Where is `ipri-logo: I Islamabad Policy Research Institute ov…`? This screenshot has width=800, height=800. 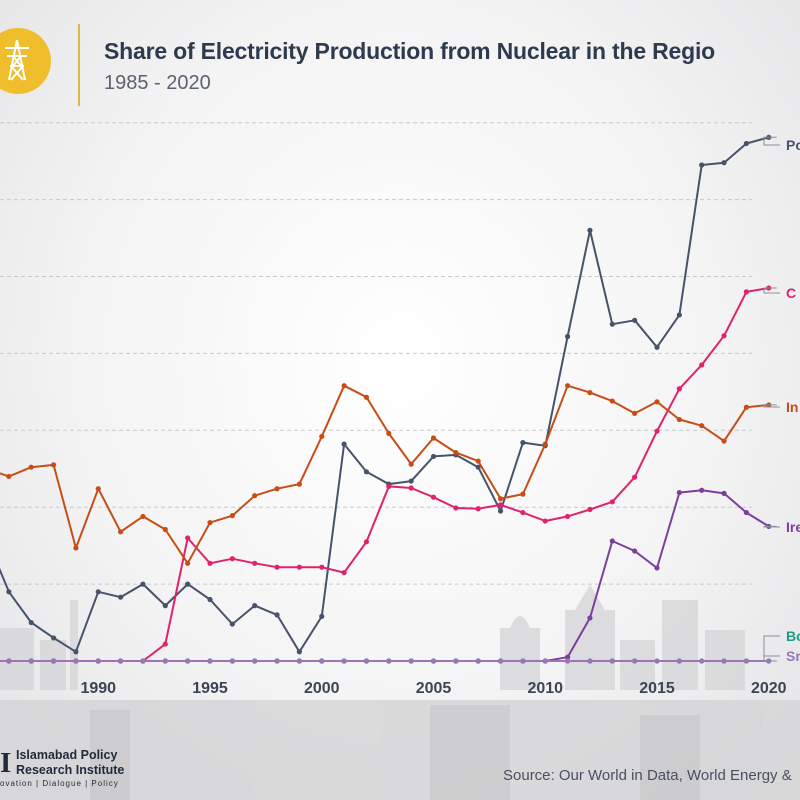
ipri-logo: I Islamabad Policy Research Institute ov… is located at coordinates (70, 769).